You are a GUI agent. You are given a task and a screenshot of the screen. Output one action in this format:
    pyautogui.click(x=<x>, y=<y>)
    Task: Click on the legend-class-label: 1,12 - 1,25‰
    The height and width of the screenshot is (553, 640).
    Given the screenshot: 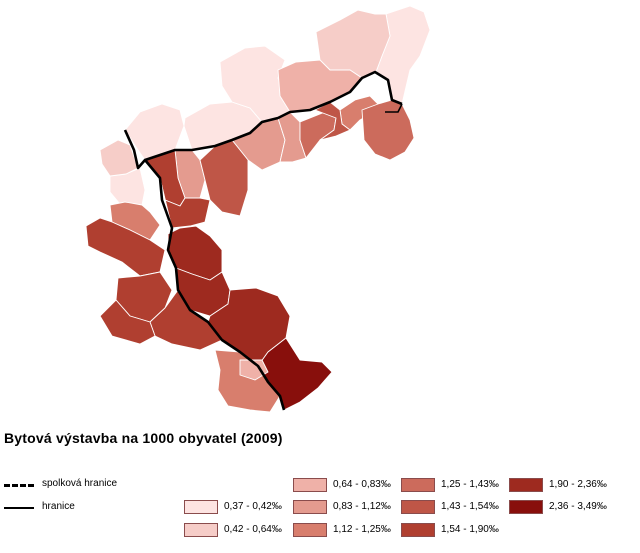 What is the action you would take?
    pyautogui.click(x=362, y=529)
    